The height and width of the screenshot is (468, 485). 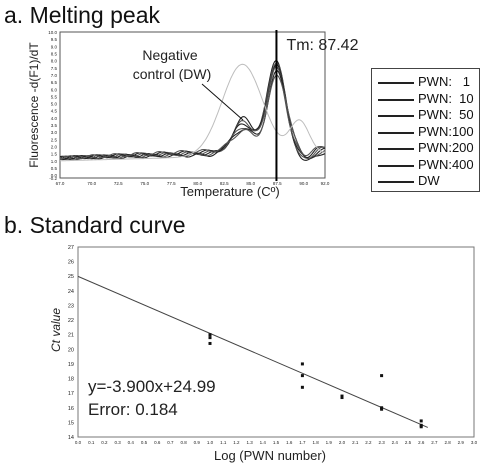 I want to click on melt-y-tick-label: 4.5, so click(x=54, y=111).